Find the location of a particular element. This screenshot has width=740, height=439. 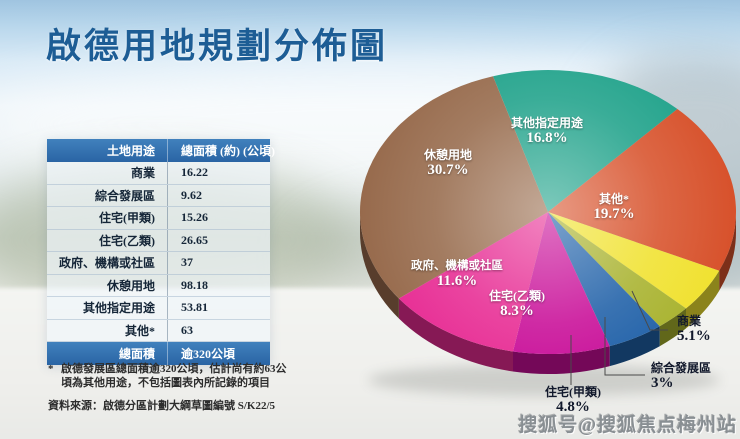

area-cell: 26.65 is located at coordinates (218, 240).